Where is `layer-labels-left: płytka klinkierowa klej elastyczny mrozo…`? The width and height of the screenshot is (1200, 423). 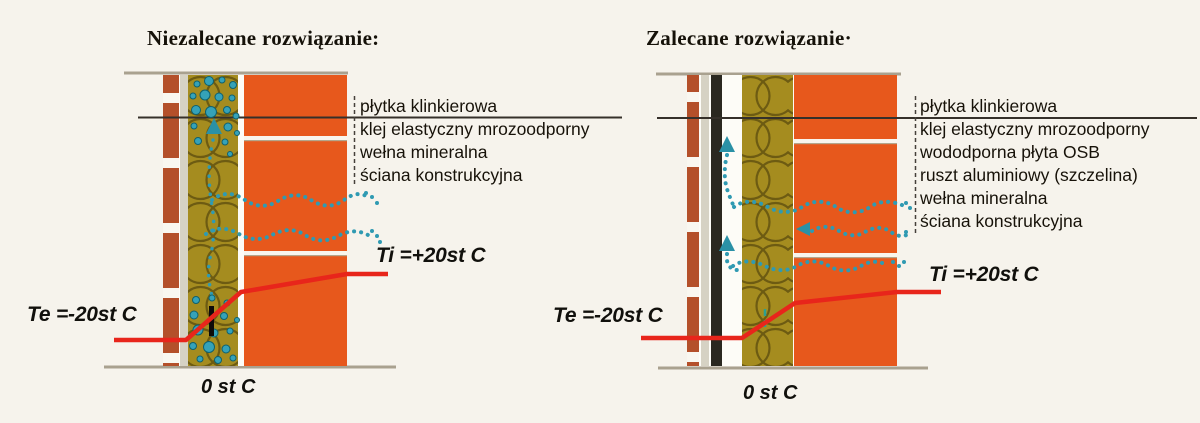 layer-labels-left: płytka klinkierowa klej elastyczny mrozo… is located at coordinates (475, 141).